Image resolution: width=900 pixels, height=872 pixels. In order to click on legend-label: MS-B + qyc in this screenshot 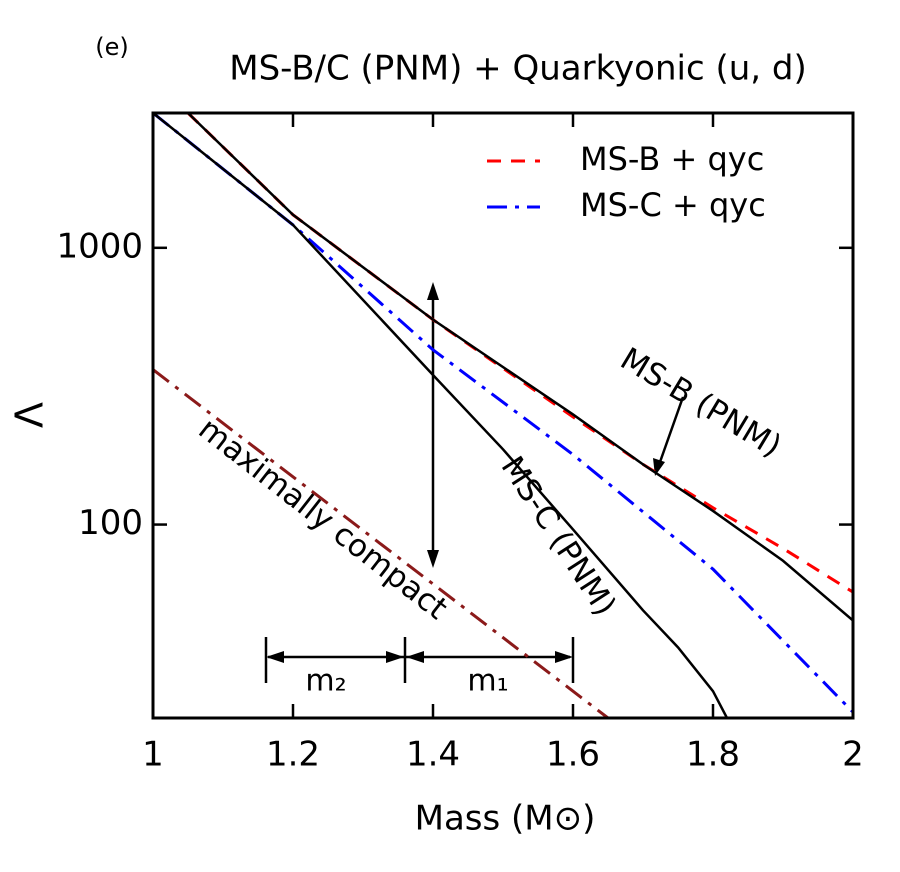, I will do `click(672, 159)`.